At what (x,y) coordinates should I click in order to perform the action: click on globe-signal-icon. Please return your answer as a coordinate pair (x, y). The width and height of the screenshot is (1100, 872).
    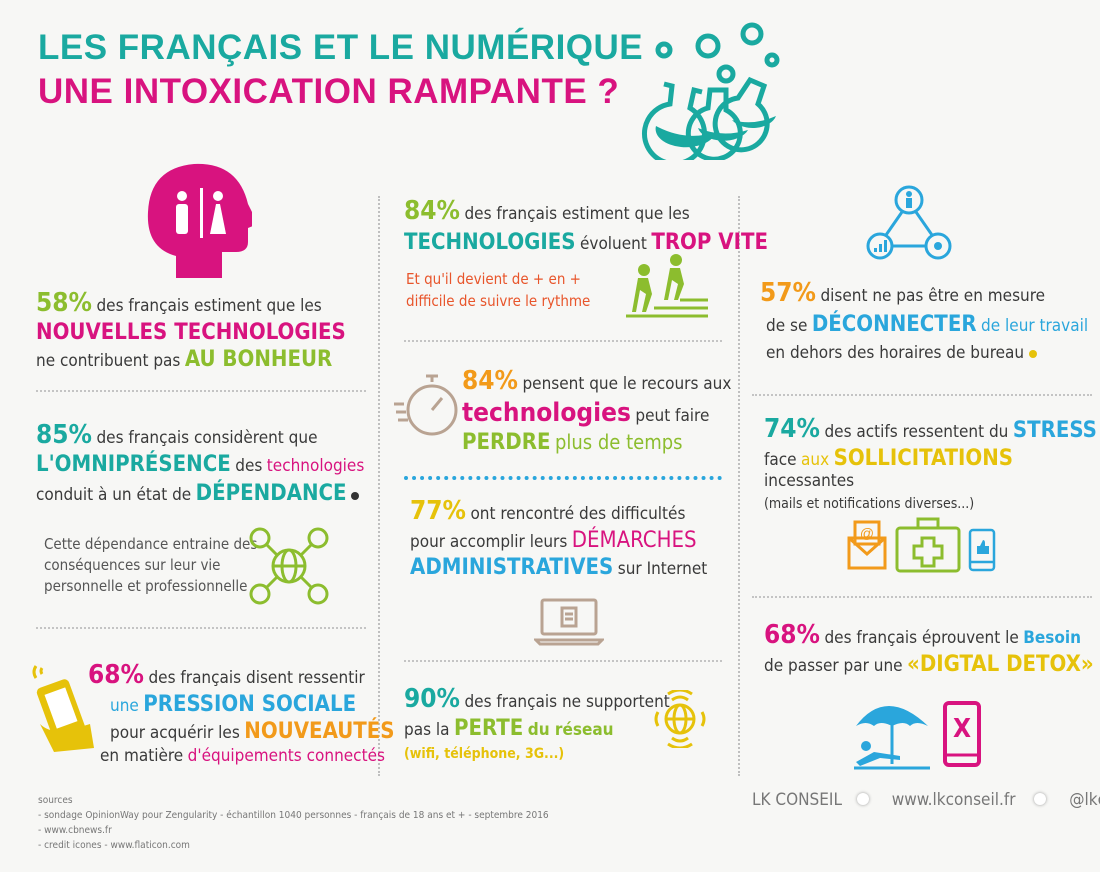
    Looking at the image, I should click on (680, 719).